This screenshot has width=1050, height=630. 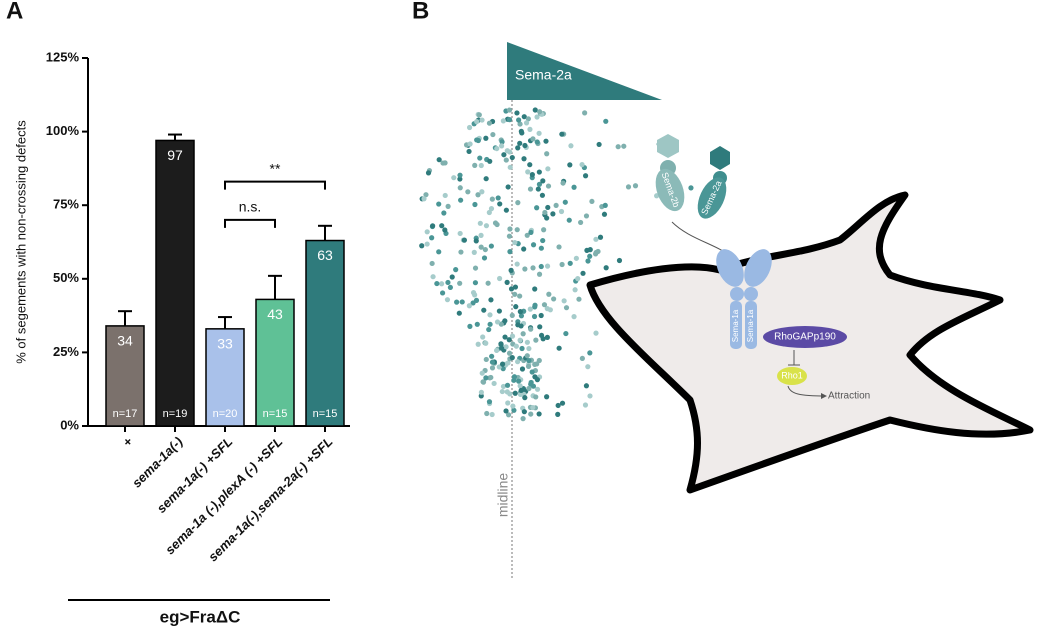 What do you see at coordinates (807, 392) in the screenshot?
I see `arrow` at bounding box center [807, 392].